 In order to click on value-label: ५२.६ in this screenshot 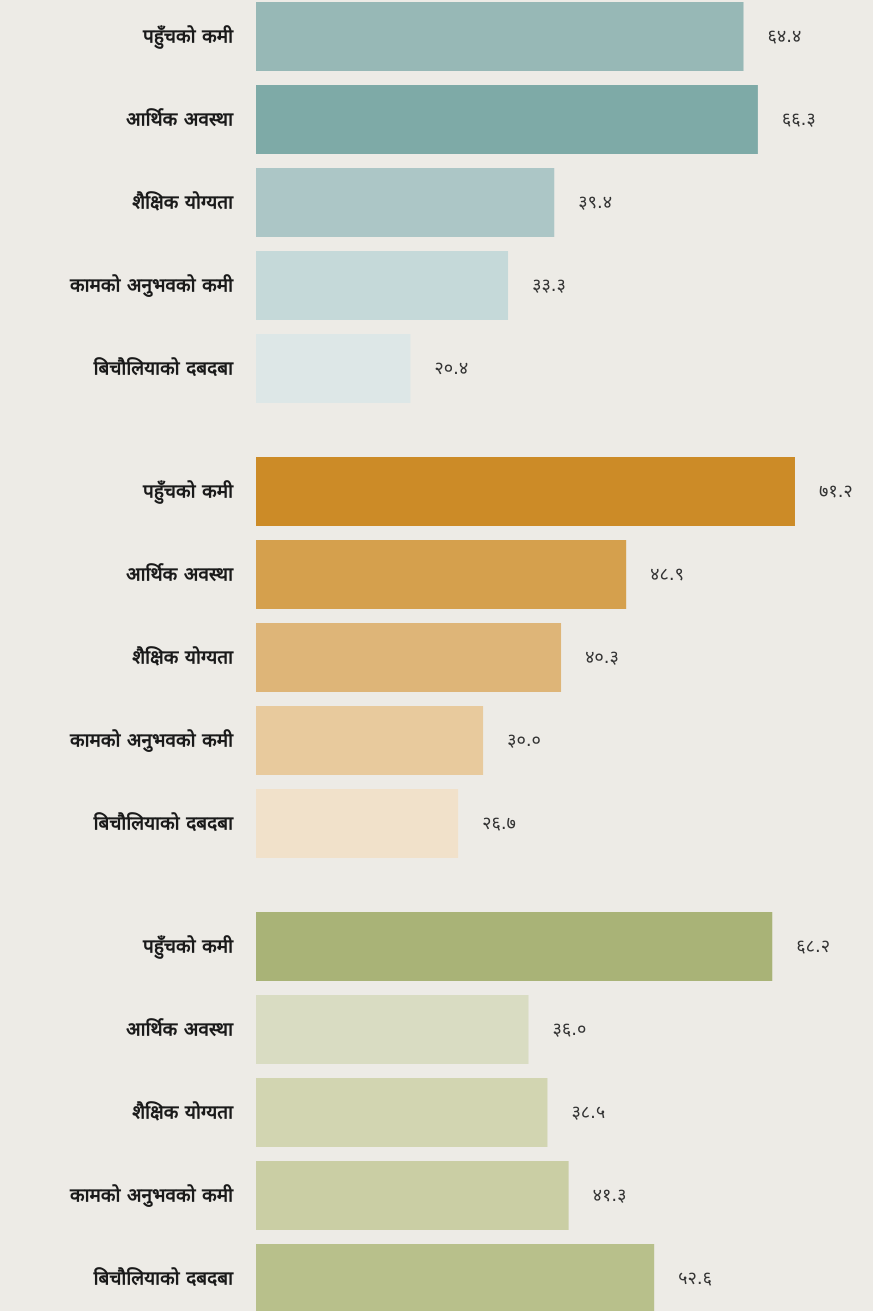, I will do `click(695, 1278)`.